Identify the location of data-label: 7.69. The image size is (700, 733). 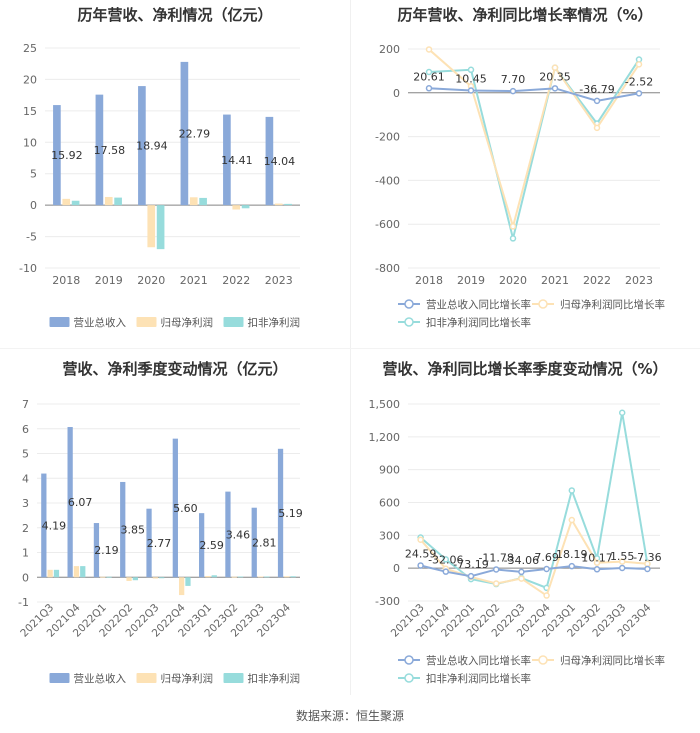
(546, 557).